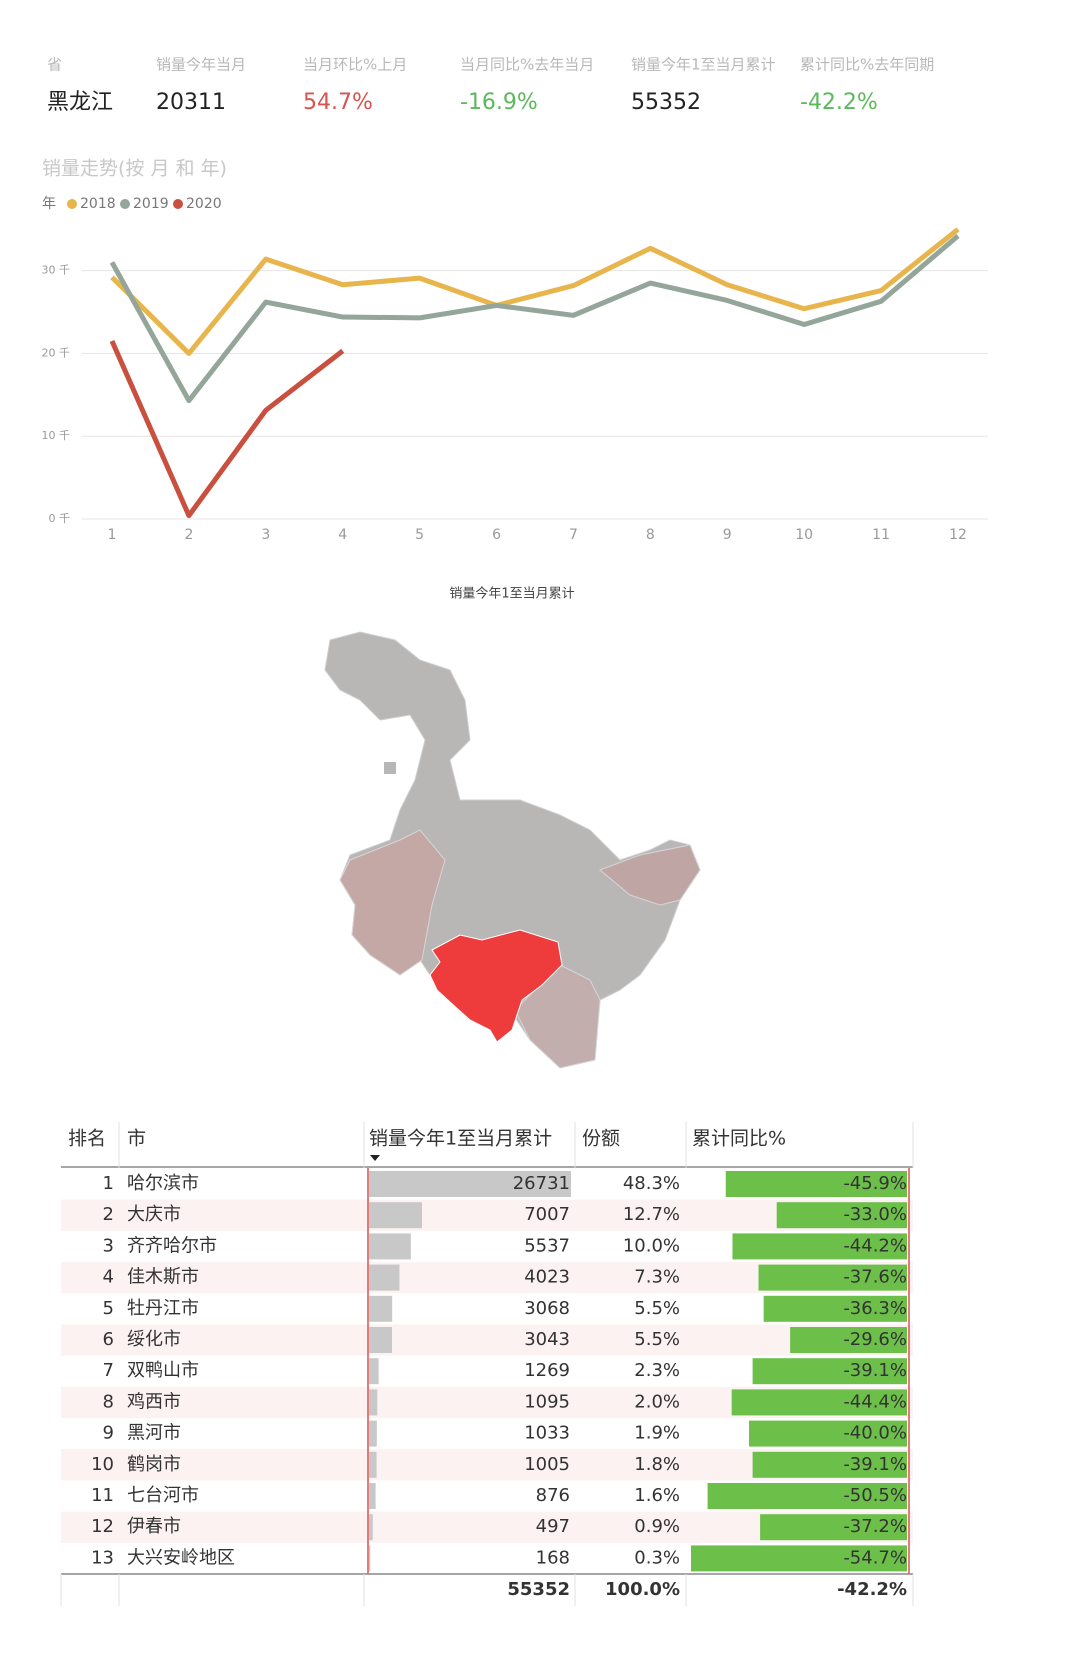 This screenshot has height=1677, width=1080. I want to click on chart-title: 销量走势(按 月 和 年), so click(134, 169).